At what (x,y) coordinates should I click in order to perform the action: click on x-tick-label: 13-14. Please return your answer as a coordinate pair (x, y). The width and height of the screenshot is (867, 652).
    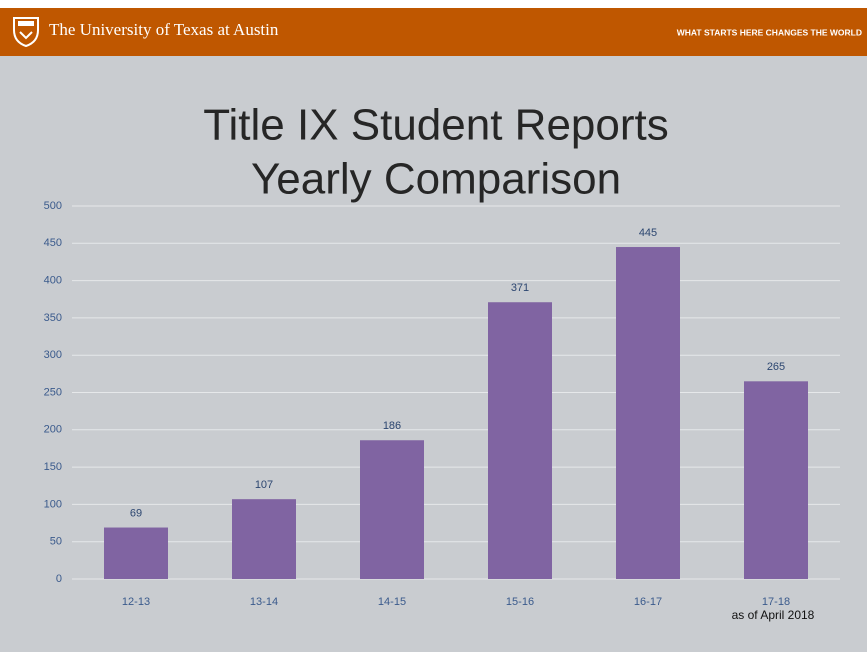
    Looking at the image, I should click on (264, 602).